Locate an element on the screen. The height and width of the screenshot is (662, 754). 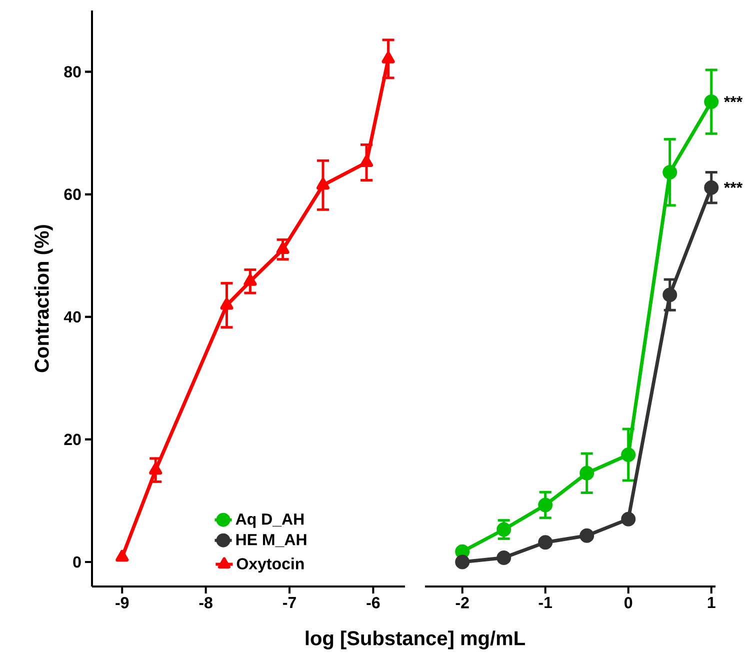
legend-label: Oxytocin is located at coordinates (270, 565).